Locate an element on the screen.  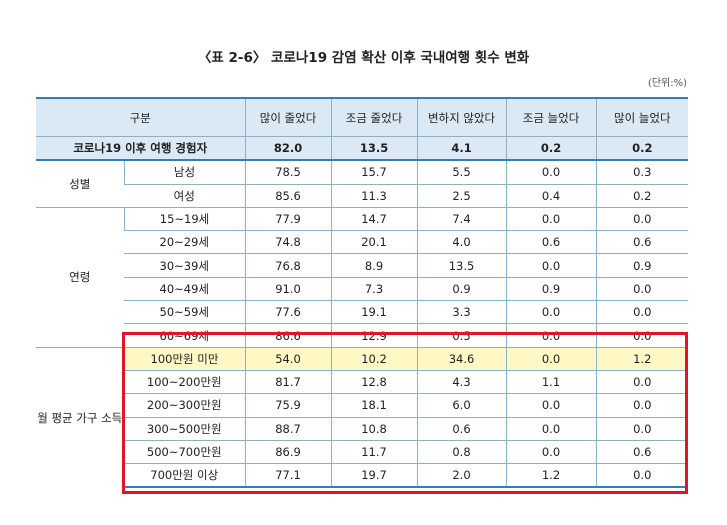
table-row: 100~200만원 81.7 12.8 4.3 1.1 0.0 is located at coordinates (362, 381).